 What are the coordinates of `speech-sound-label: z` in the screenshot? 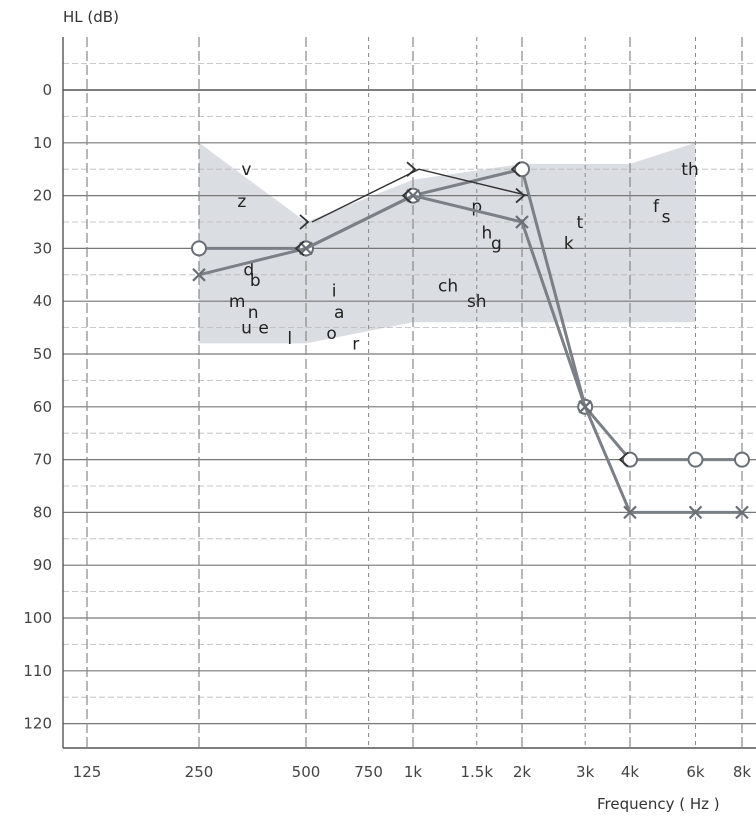 It's located at (241, 202).